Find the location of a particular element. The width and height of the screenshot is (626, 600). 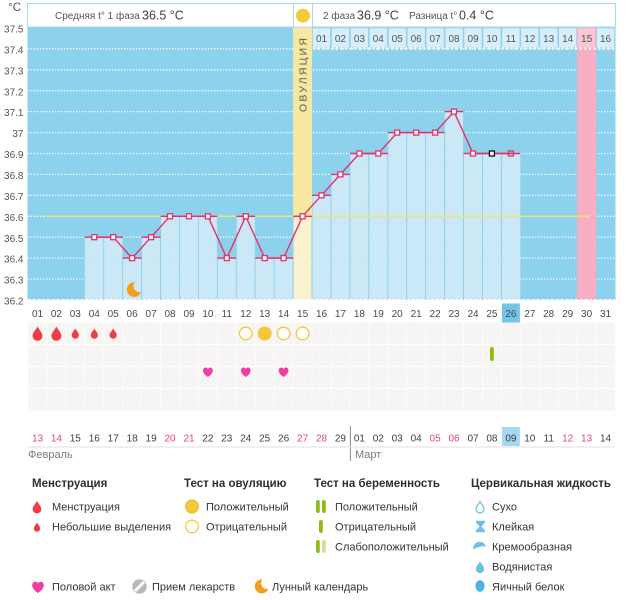

svg-text: 31 is located at coordinates (606, 314).